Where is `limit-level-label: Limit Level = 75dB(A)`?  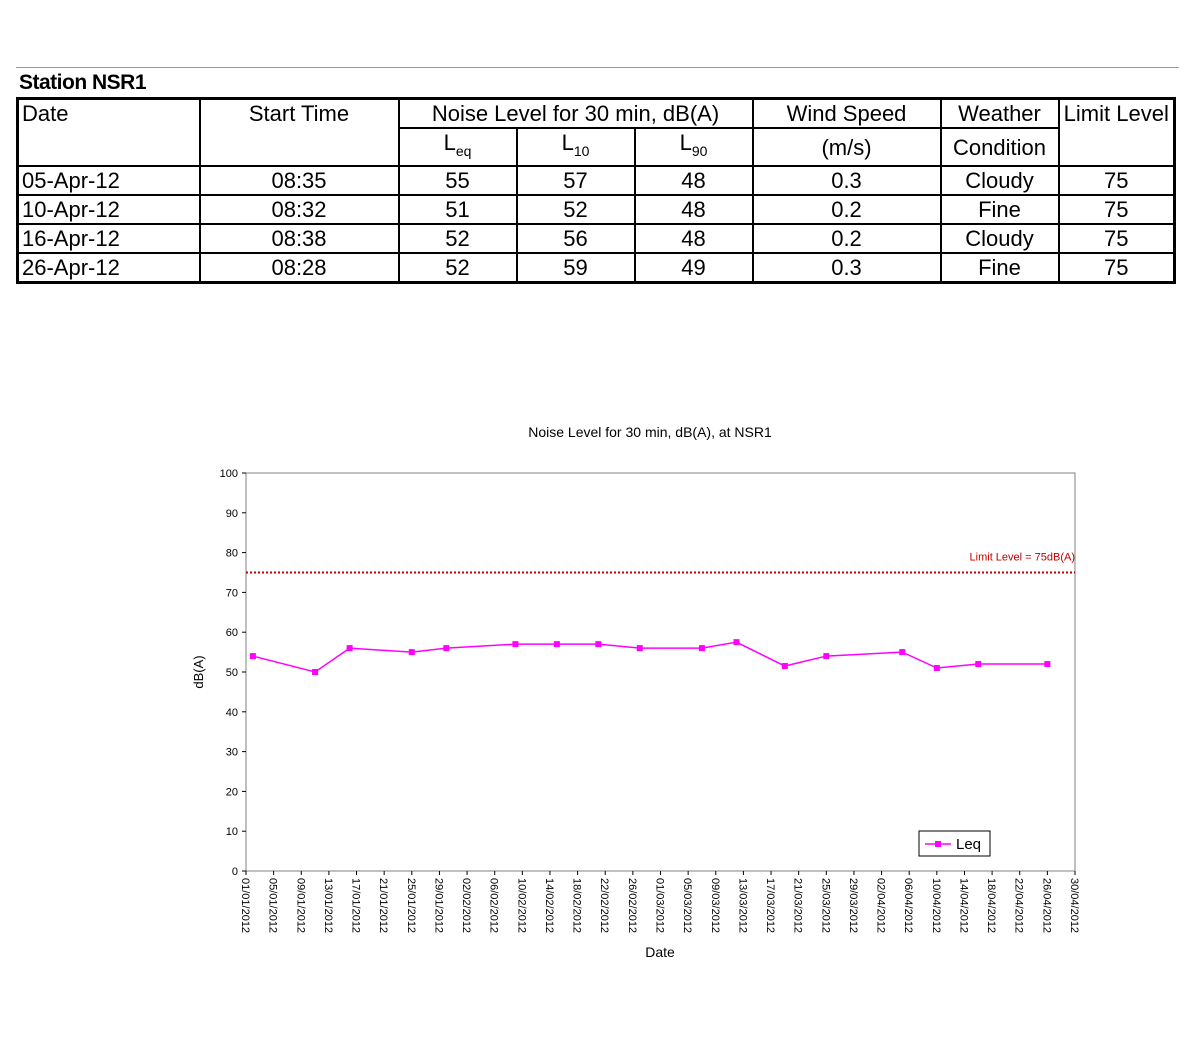
limit-level-label: Limit Level = 75dB(A) is located at coordinates (1022, 558).